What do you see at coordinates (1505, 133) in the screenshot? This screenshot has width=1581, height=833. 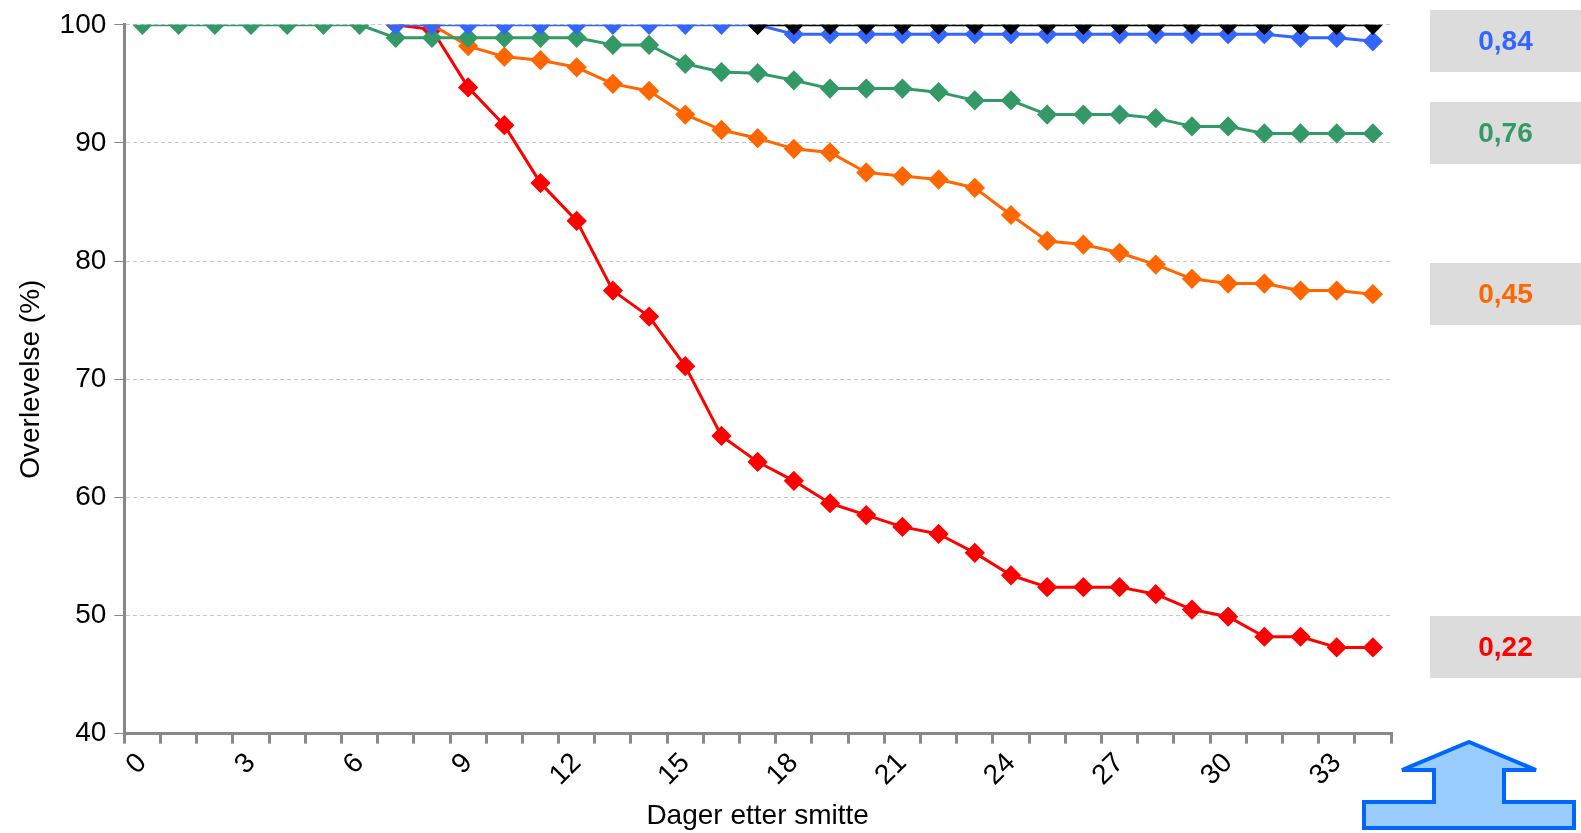 I see `text: 0,76` at bounding box center [1505, 133].